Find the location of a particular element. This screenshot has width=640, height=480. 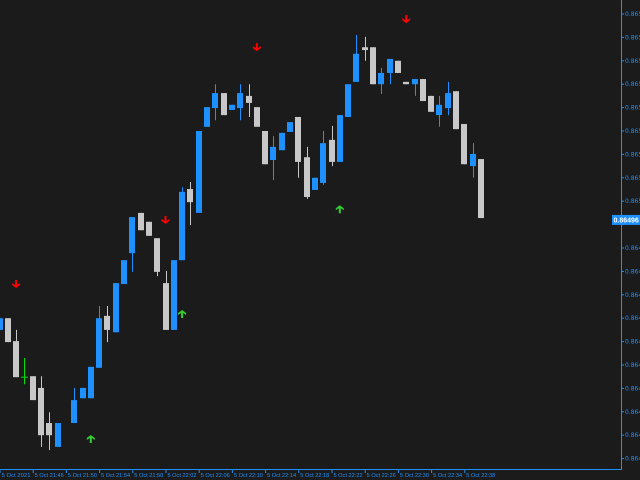

price-tick-label: 0.86470 is located at coordinates (632, 342).